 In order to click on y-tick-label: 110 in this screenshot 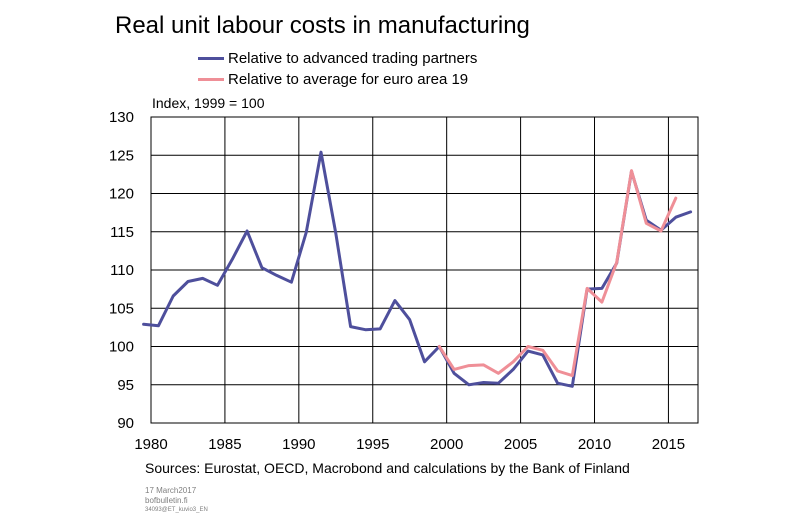, I will do `click(122, 270)`.